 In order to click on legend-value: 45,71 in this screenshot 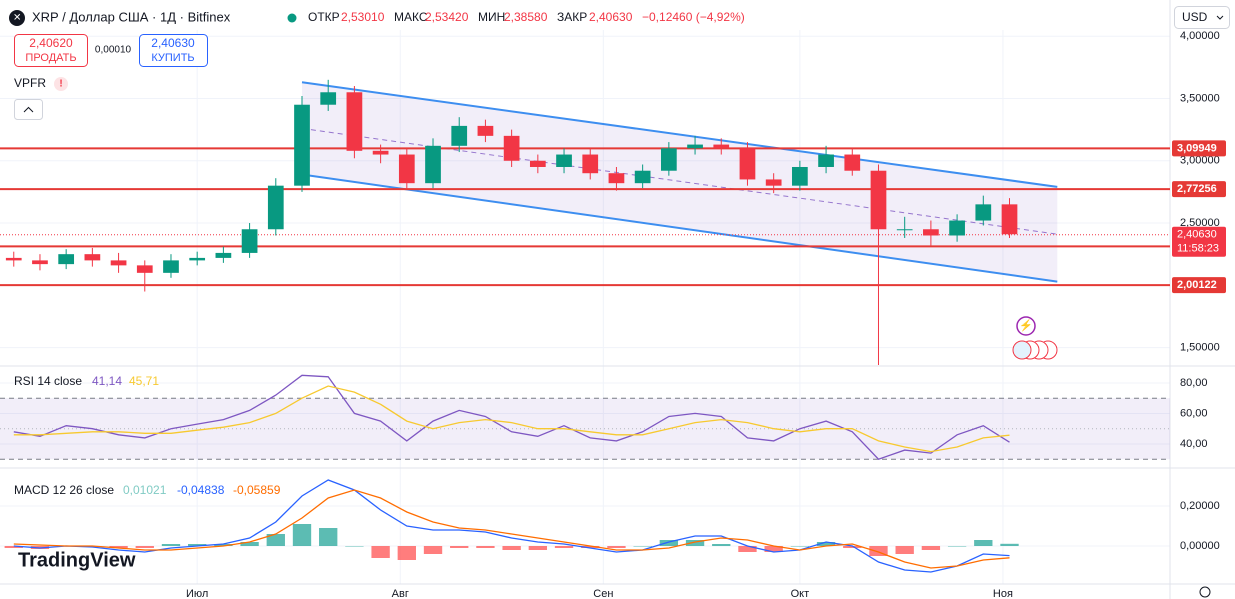, I will do `click(144, 381)`.